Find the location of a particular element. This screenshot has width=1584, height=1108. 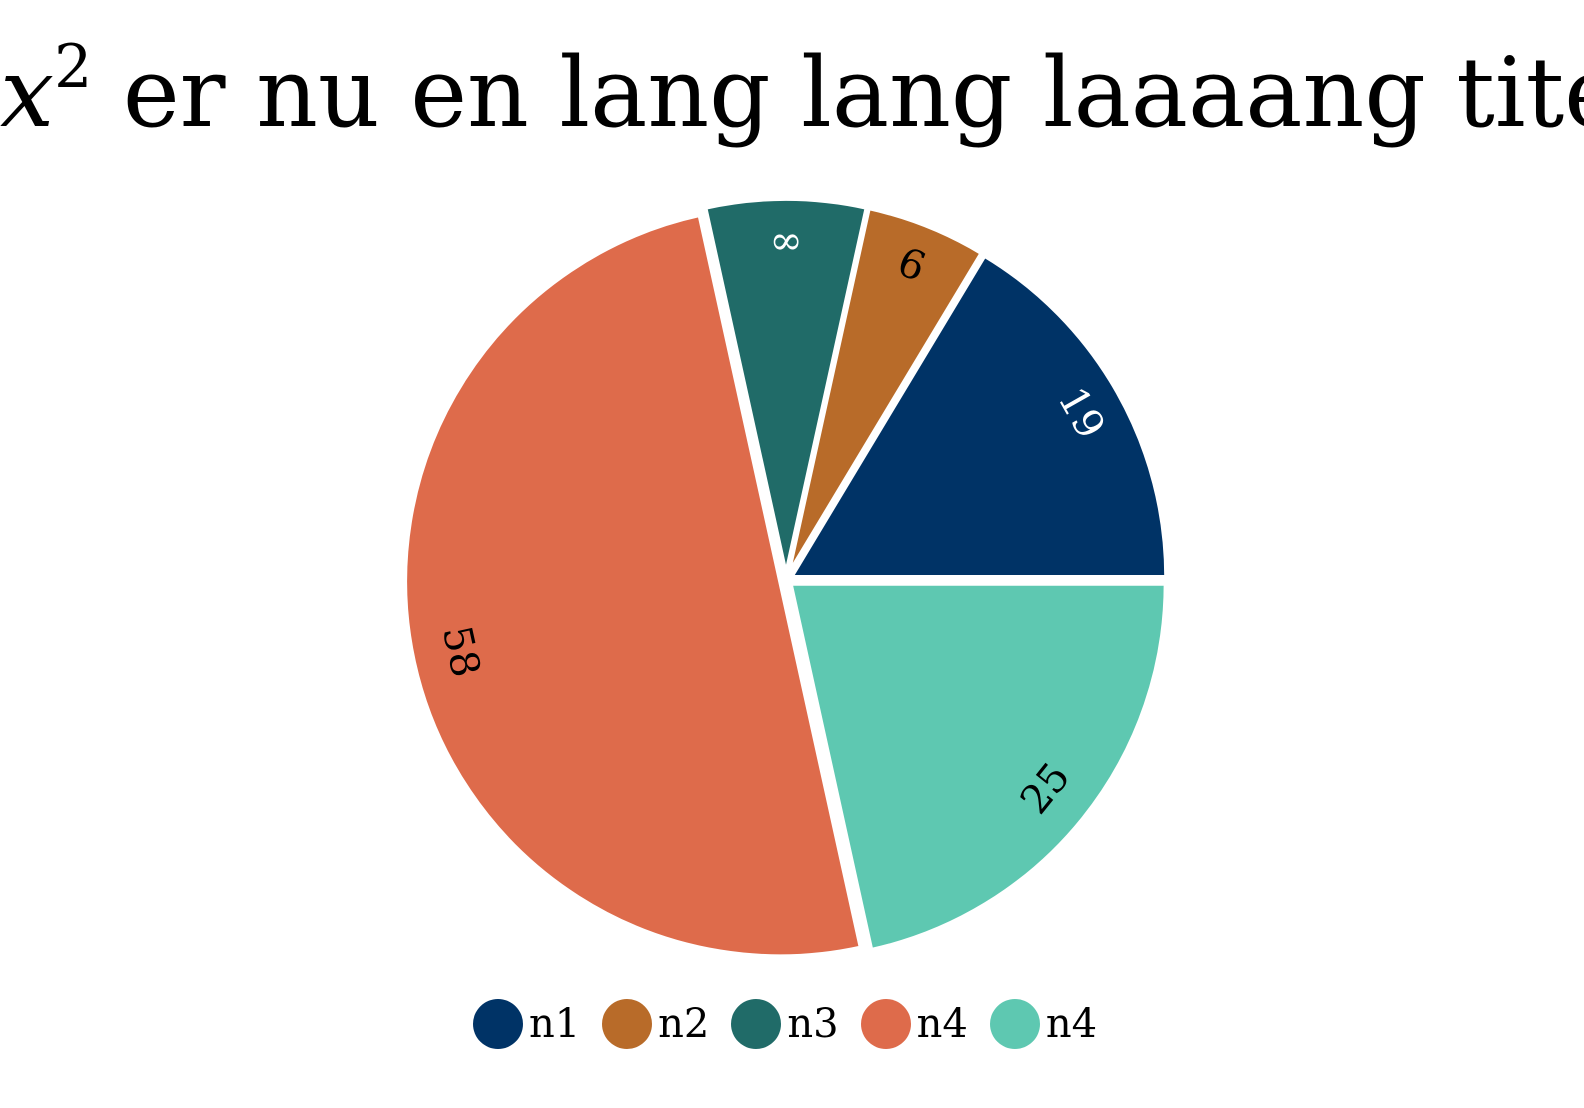

legend-item-2: n2 is located at coordinates (662, 1024).